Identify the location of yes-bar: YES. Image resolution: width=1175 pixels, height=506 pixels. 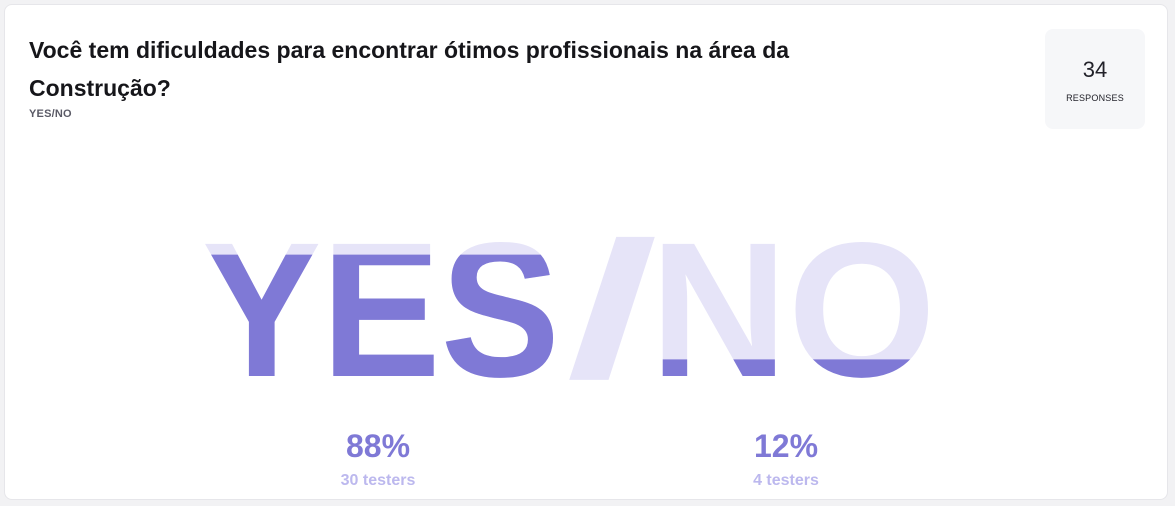
(381, 309).